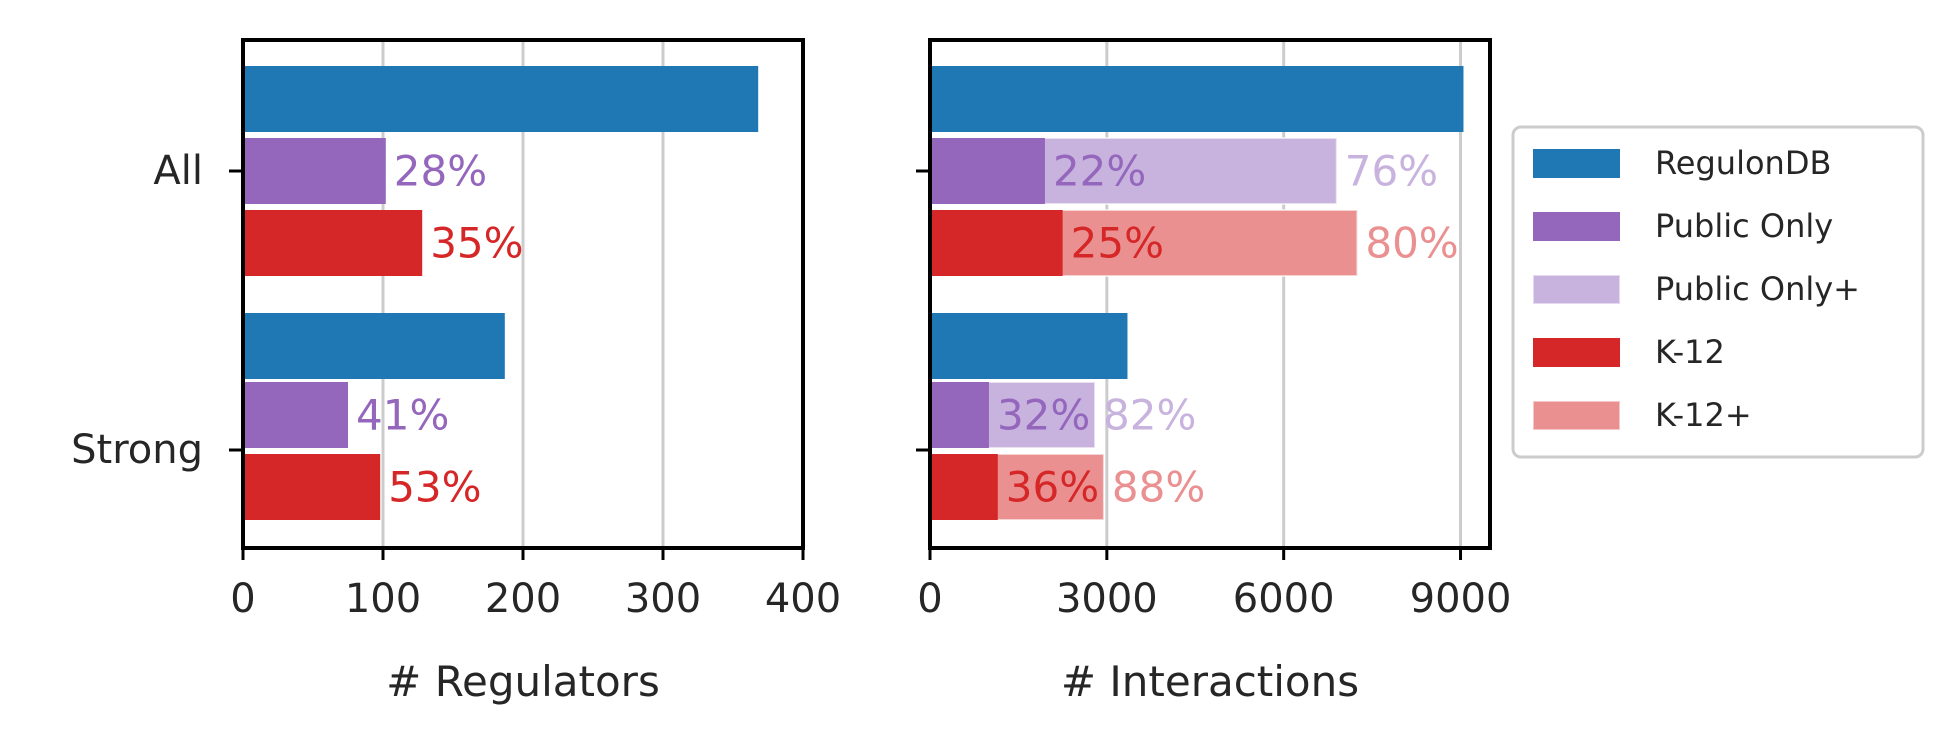  Describe the element at coordinates (383, 599) in the screenshot. I see `x-tick-label: 100` at that location.